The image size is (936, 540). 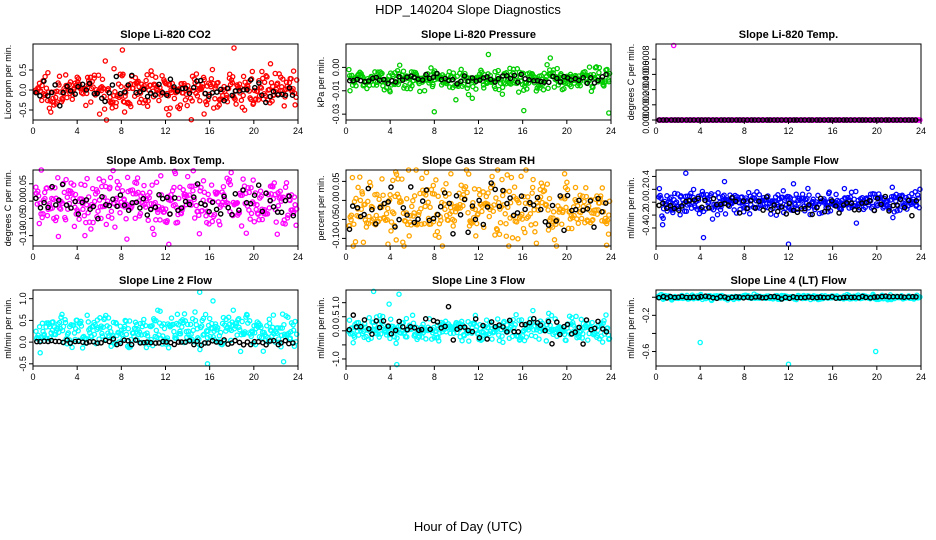 I want to click on panel-title: Slope Sample Flow, so click(x=788, y=161).